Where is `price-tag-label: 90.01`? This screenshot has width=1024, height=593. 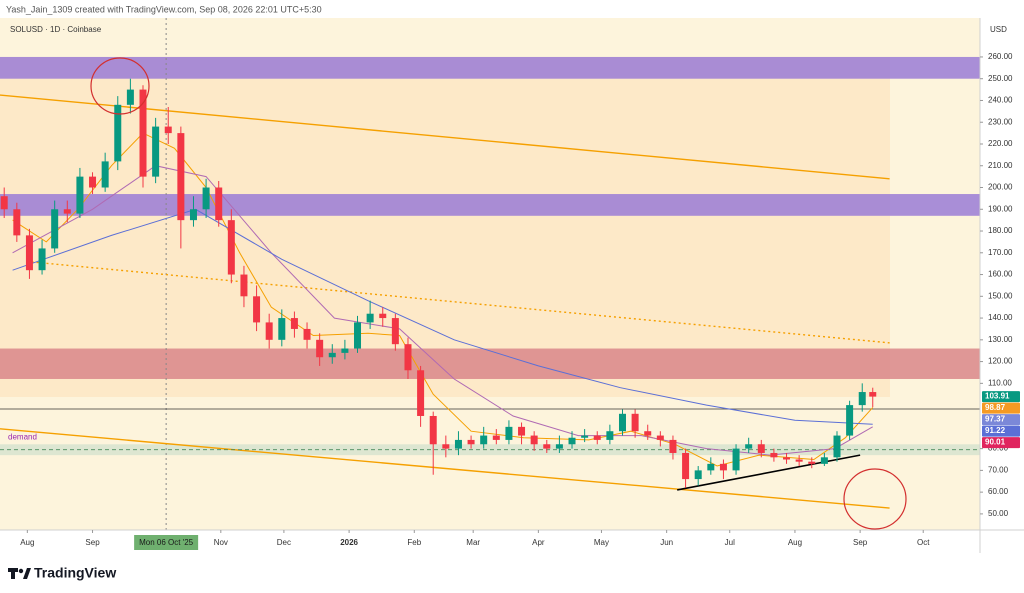 price-tag-label: 90.01 is located at coordinates (995, 442).